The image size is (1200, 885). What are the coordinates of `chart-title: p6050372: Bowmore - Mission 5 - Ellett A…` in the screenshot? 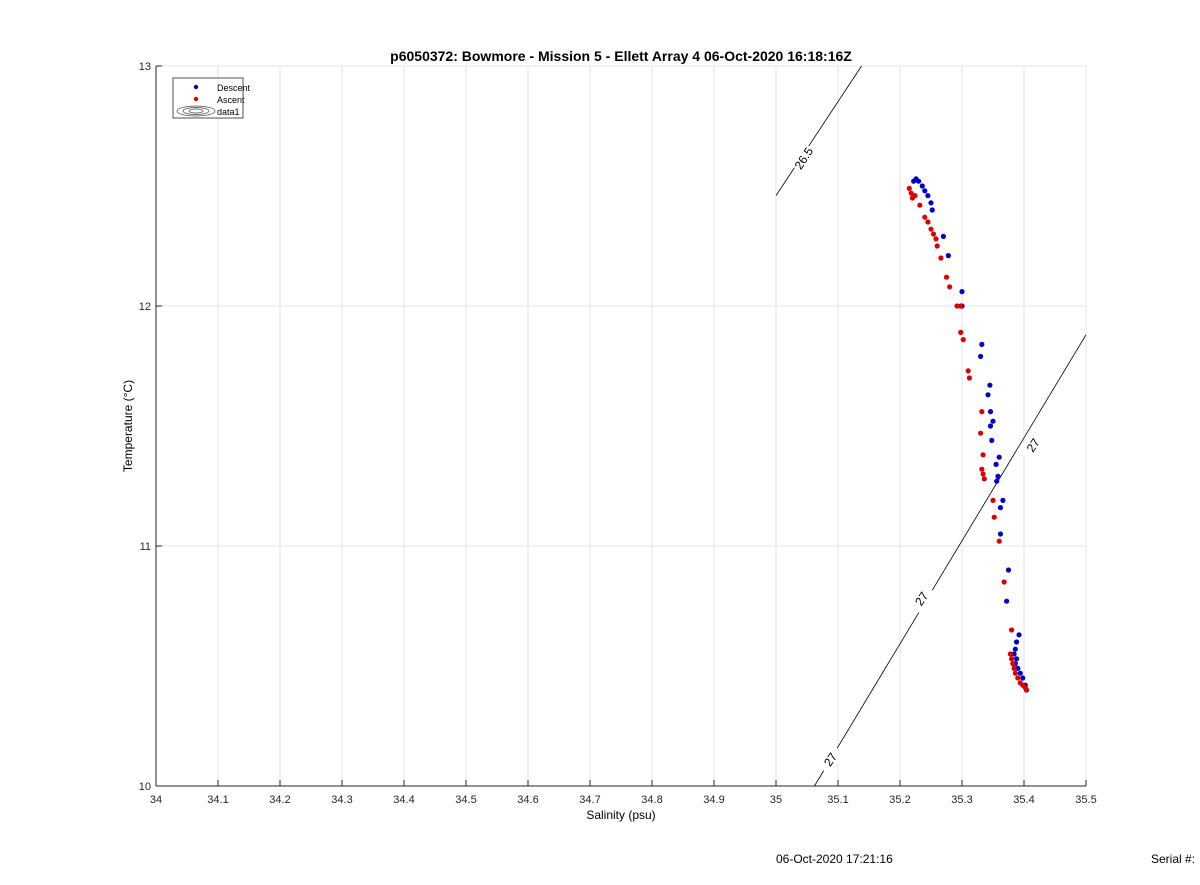 It's located at (621, 56).